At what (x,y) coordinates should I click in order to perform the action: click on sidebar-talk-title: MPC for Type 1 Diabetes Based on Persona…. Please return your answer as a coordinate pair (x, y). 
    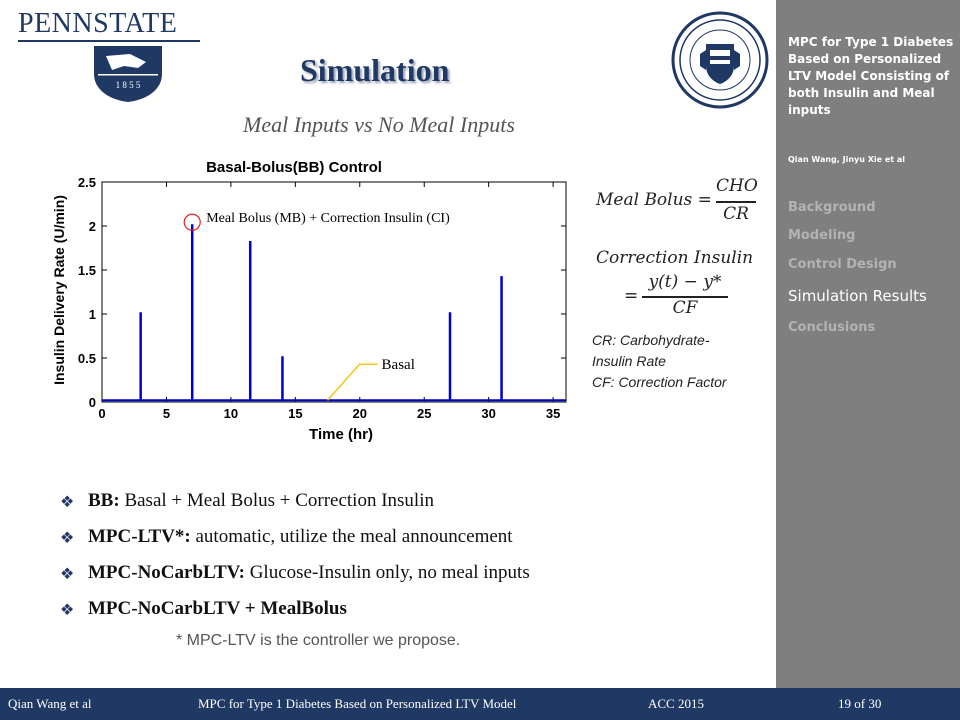
    Looking at the image, I should click on (871, 76).